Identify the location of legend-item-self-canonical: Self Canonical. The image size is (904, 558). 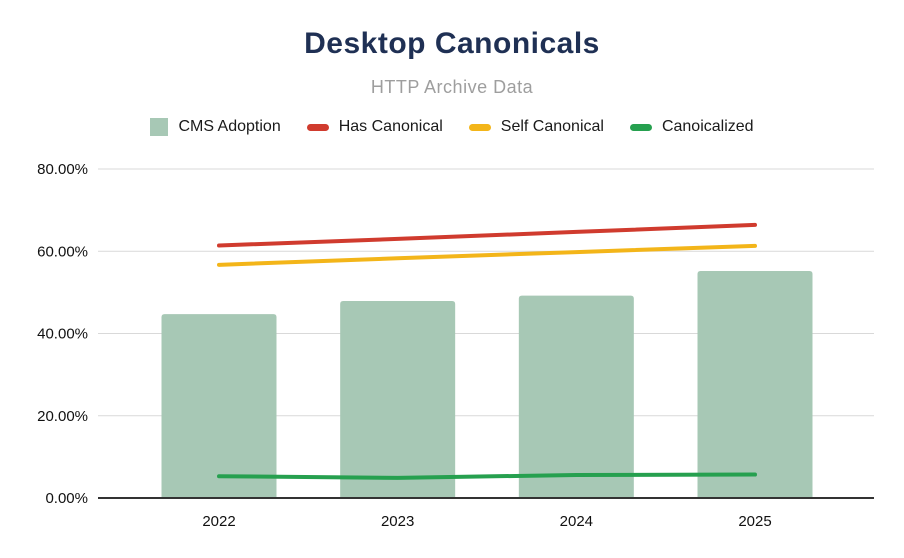
(536, 127).